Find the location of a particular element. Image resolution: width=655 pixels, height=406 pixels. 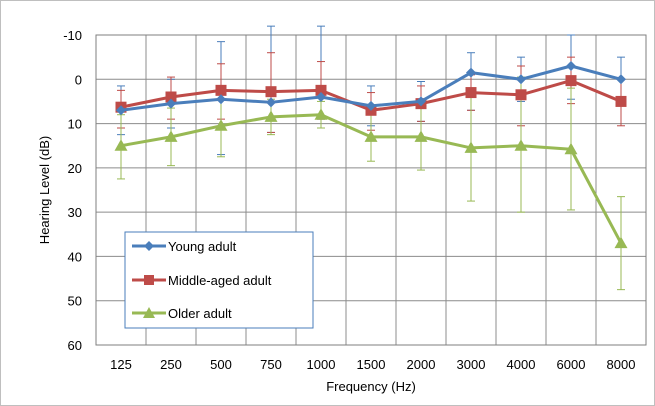

y-tick-label: 20 is located at coordinates (75, 168).